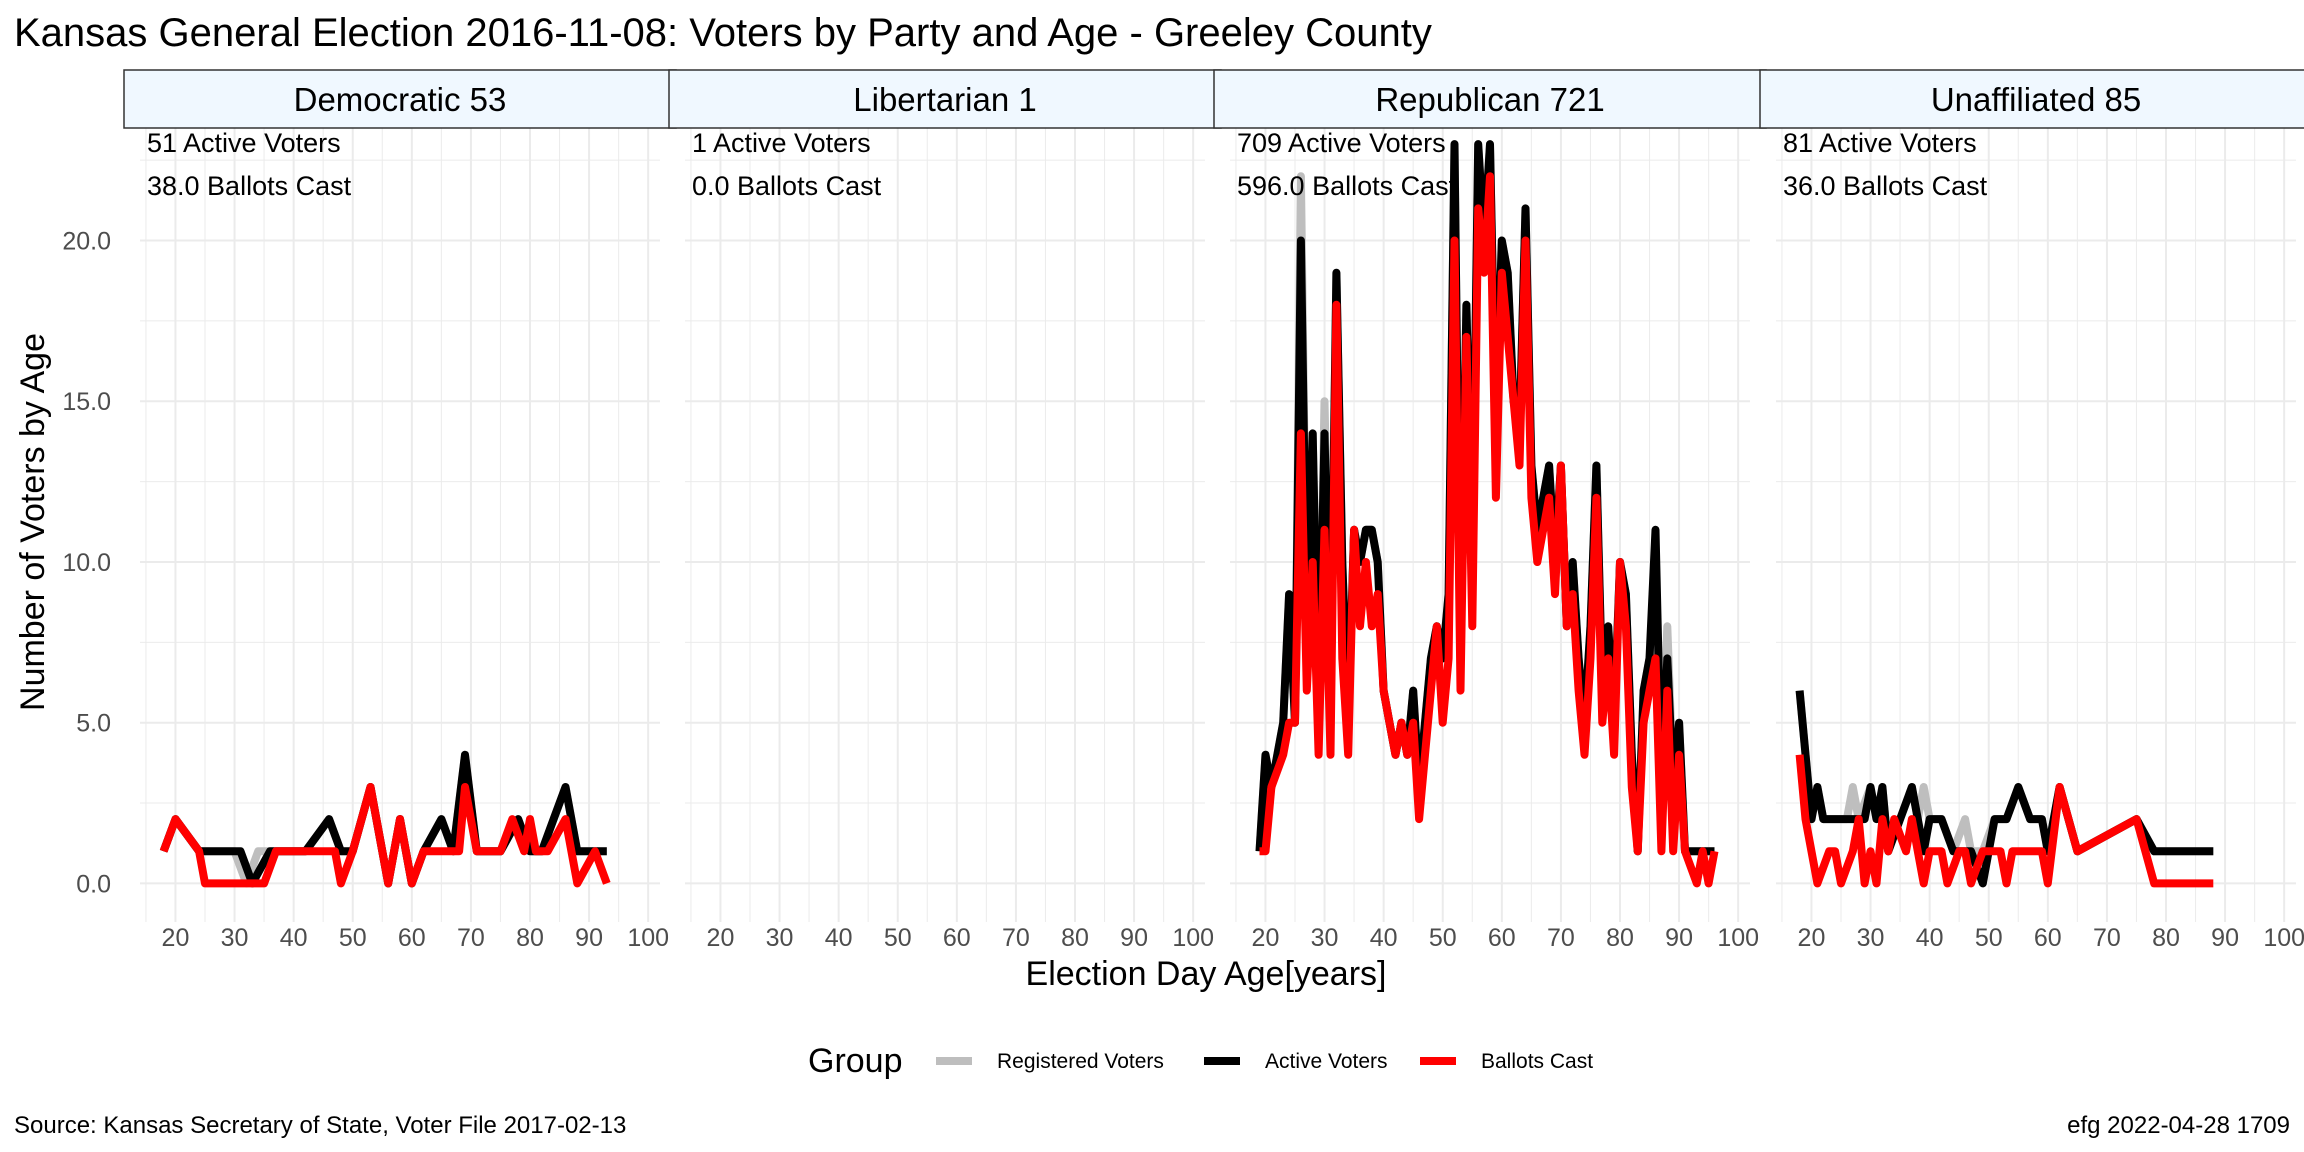 The width and height of the screenshot is (2304, 1152). Describe the element at coordinates (93, 884) in the screenshot. I see `y-tick-label: 0.0` at that location.